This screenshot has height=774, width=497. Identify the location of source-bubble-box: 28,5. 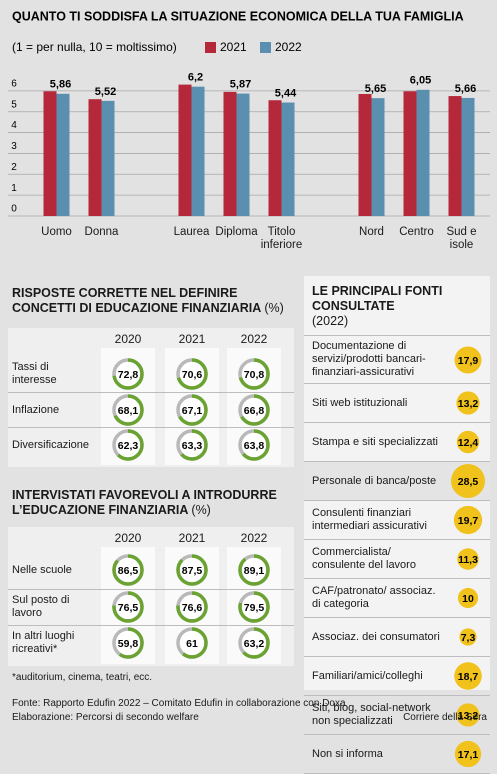
(466, 481).